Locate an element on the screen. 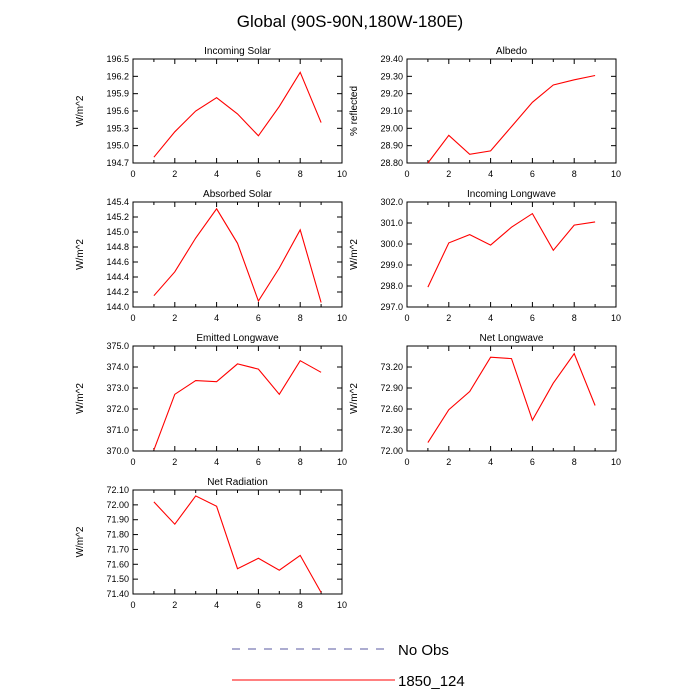 Image resolution: width=700 pixels, height=700 pixels. y-tick-label: 71.90 is located at coordinates (117, 520).